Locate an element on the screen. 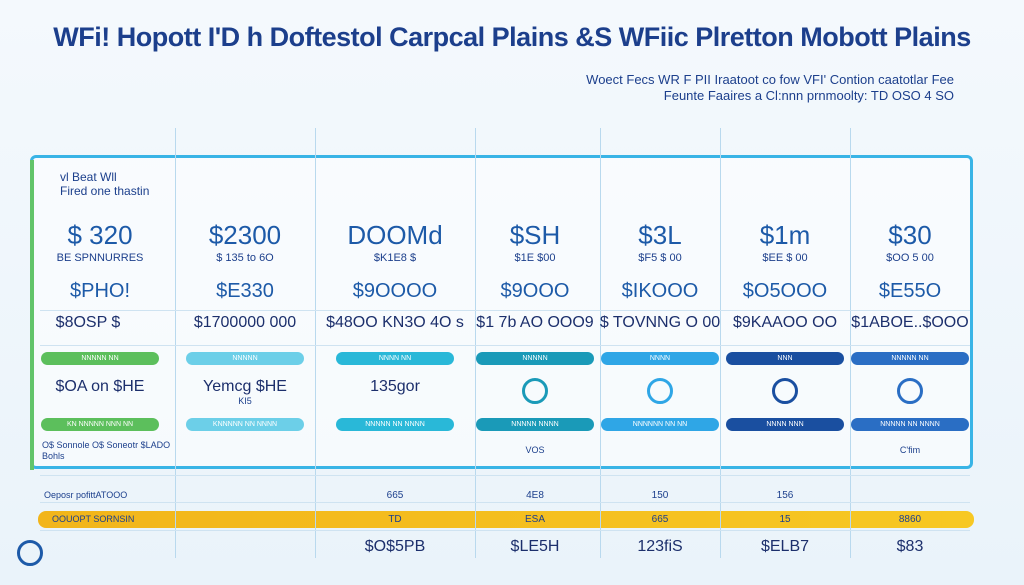 The height and width of the screenshot is (585, 1024). price-note: $ 135 to 6O is located at coordinates (245, 258).